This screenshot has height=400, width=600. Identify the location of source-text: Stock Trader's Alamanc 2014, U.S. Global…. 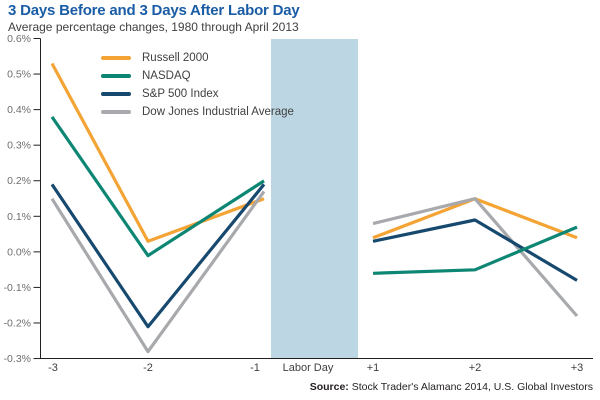
(470, 387).